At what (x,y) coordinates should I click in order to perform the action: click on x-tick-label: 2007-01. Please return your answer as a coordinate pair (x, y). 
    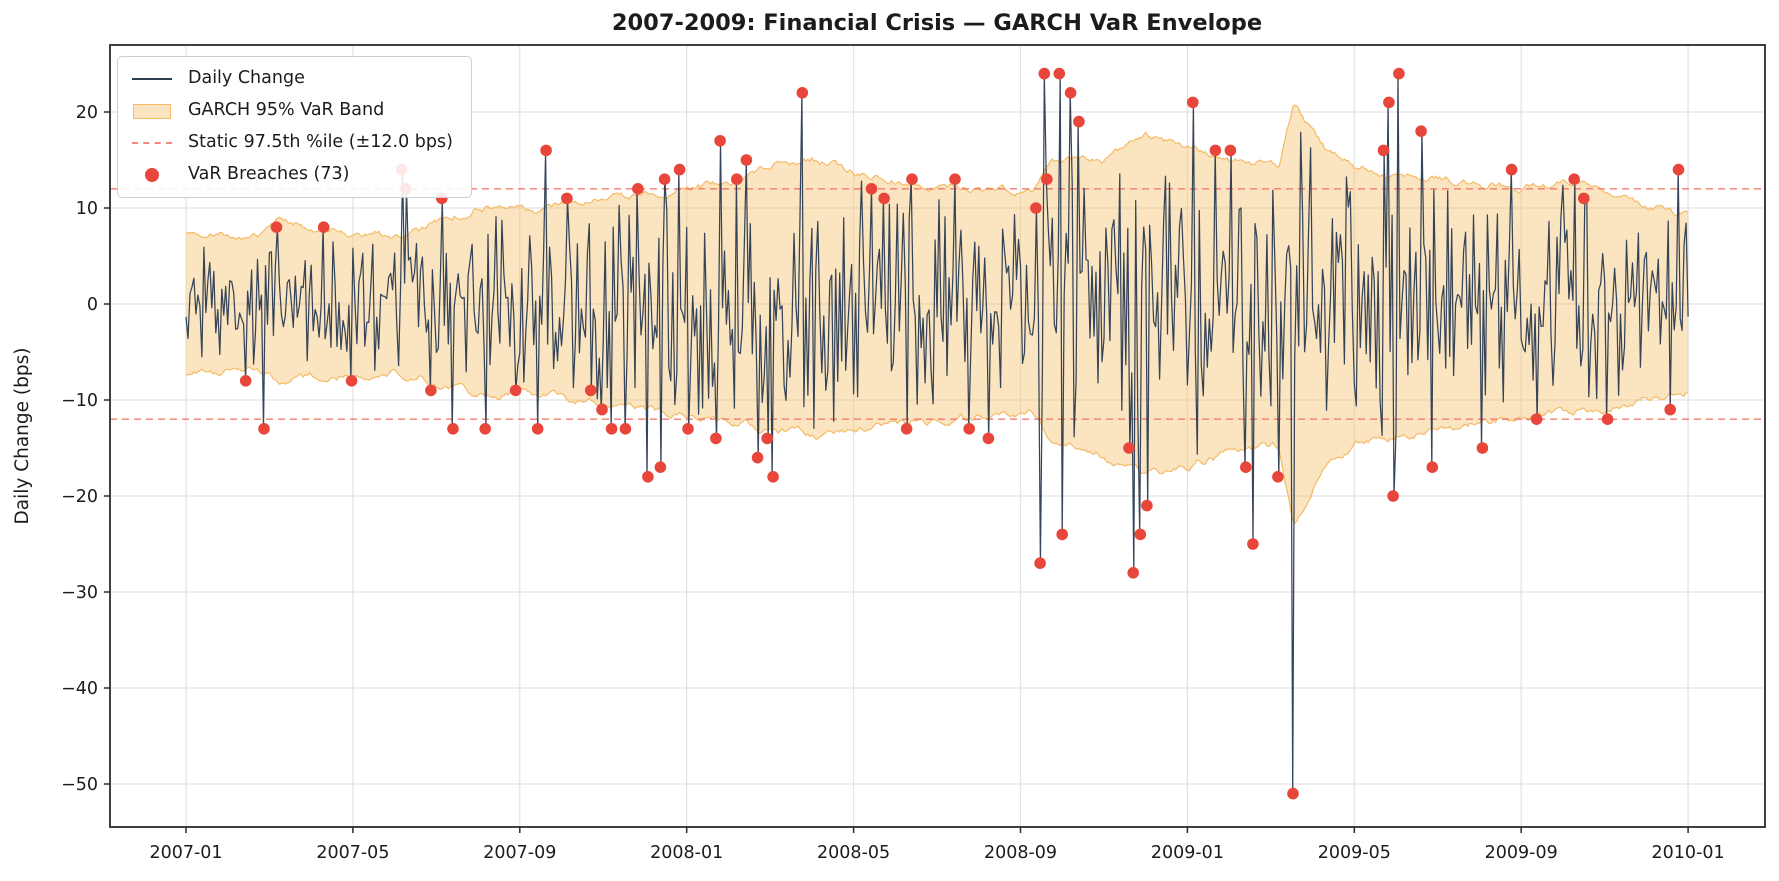
    Looking at the image, I should click on (185, 853).